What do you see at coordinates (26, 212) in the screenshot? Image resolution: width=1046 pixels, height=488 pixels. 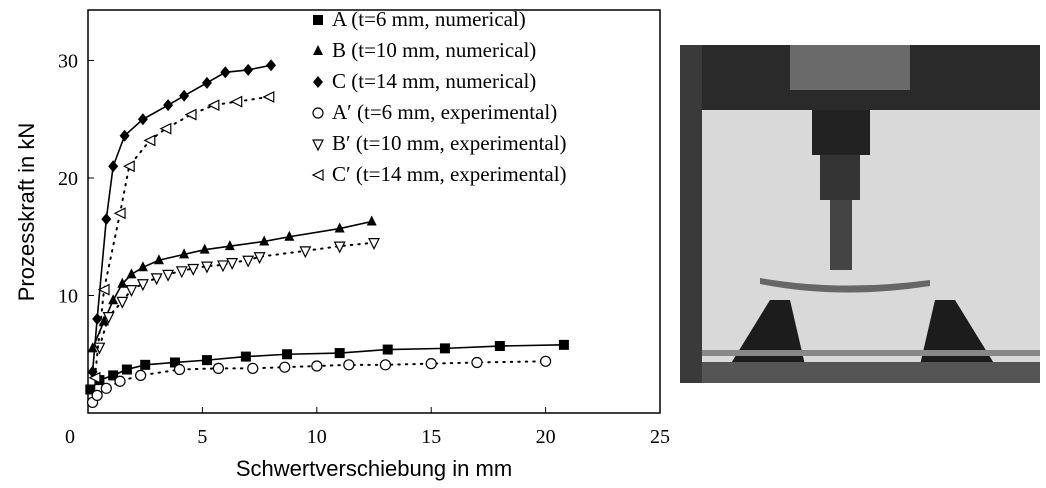 I see `y-axis-label: Prozesskraft in kN` at bounding box center [26, 212].